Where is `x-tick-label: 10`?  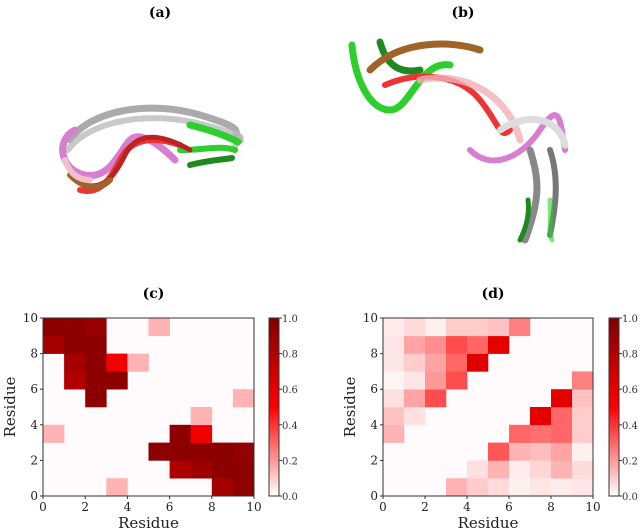
x-tick-label: 10 is located at coordinates (592, 507).